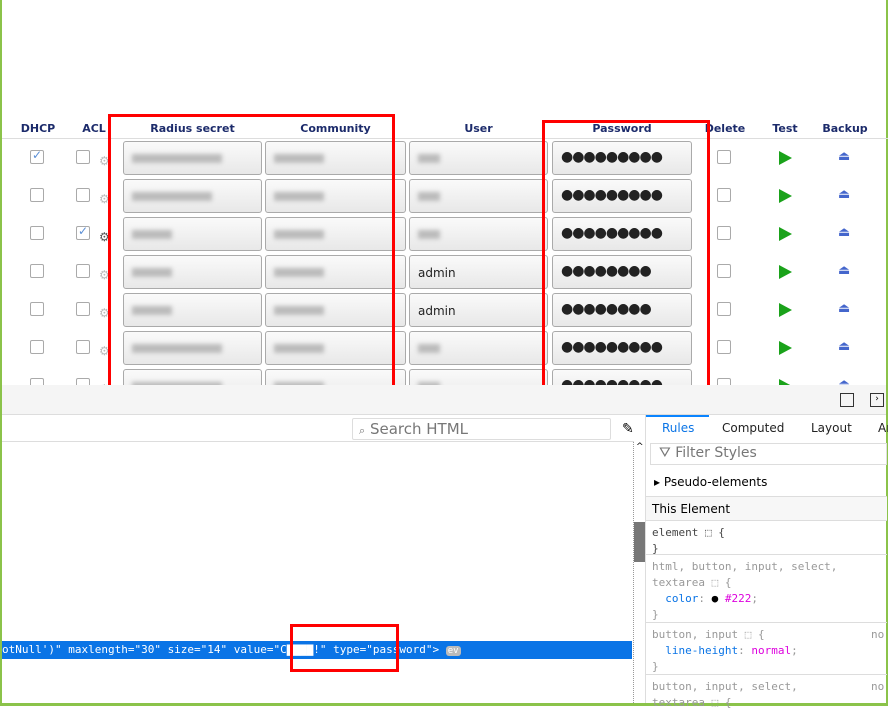  I want to click on tab-layout: Layout, so click(831, 428).